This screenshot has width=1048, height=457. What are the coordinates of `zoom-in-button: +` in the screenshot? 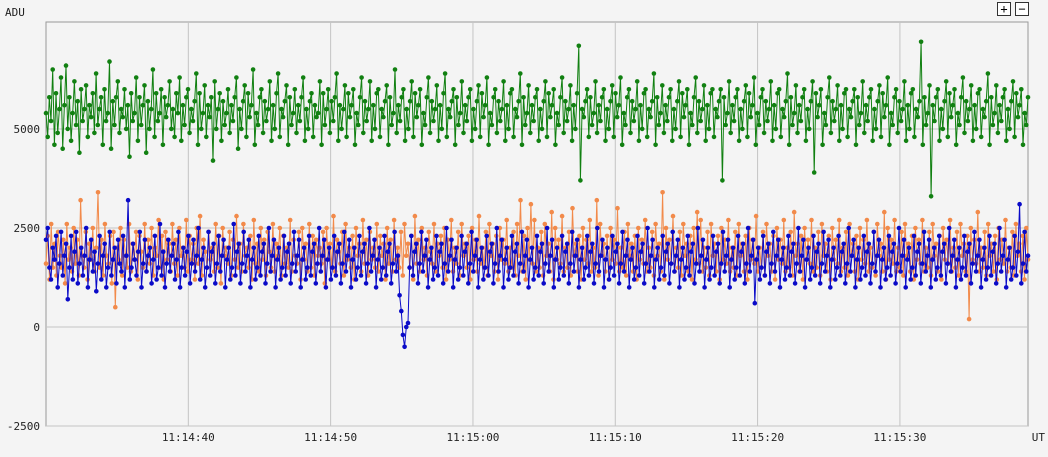 It's located at (1004, 9).